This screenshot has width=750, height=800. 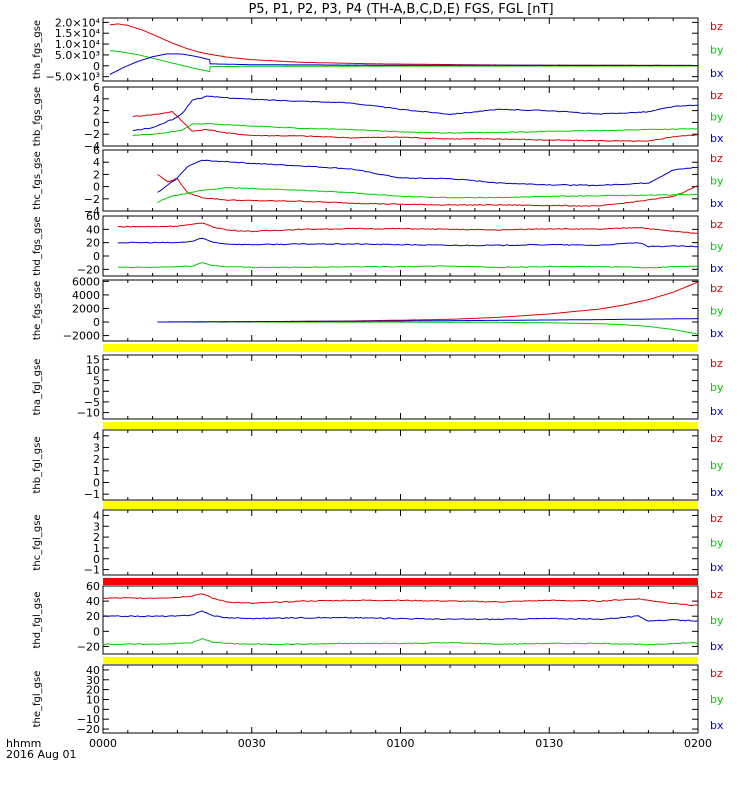 I want to click on panel-y-label: thd_fgl_gse, so click(x=37, y=620).